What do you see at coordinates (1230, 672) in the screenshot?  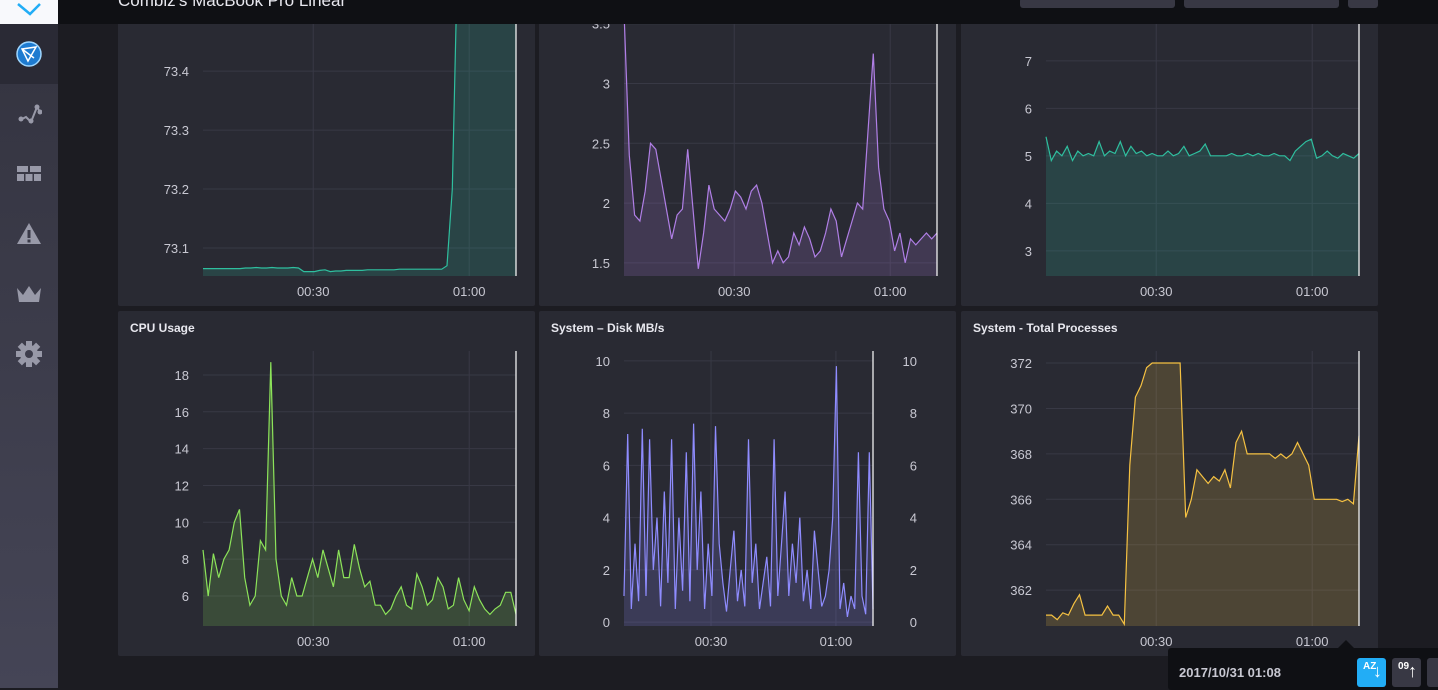 I see `tooltip-timestamp: 2017/10/31 01:08` at bounding box center [1230, 672].